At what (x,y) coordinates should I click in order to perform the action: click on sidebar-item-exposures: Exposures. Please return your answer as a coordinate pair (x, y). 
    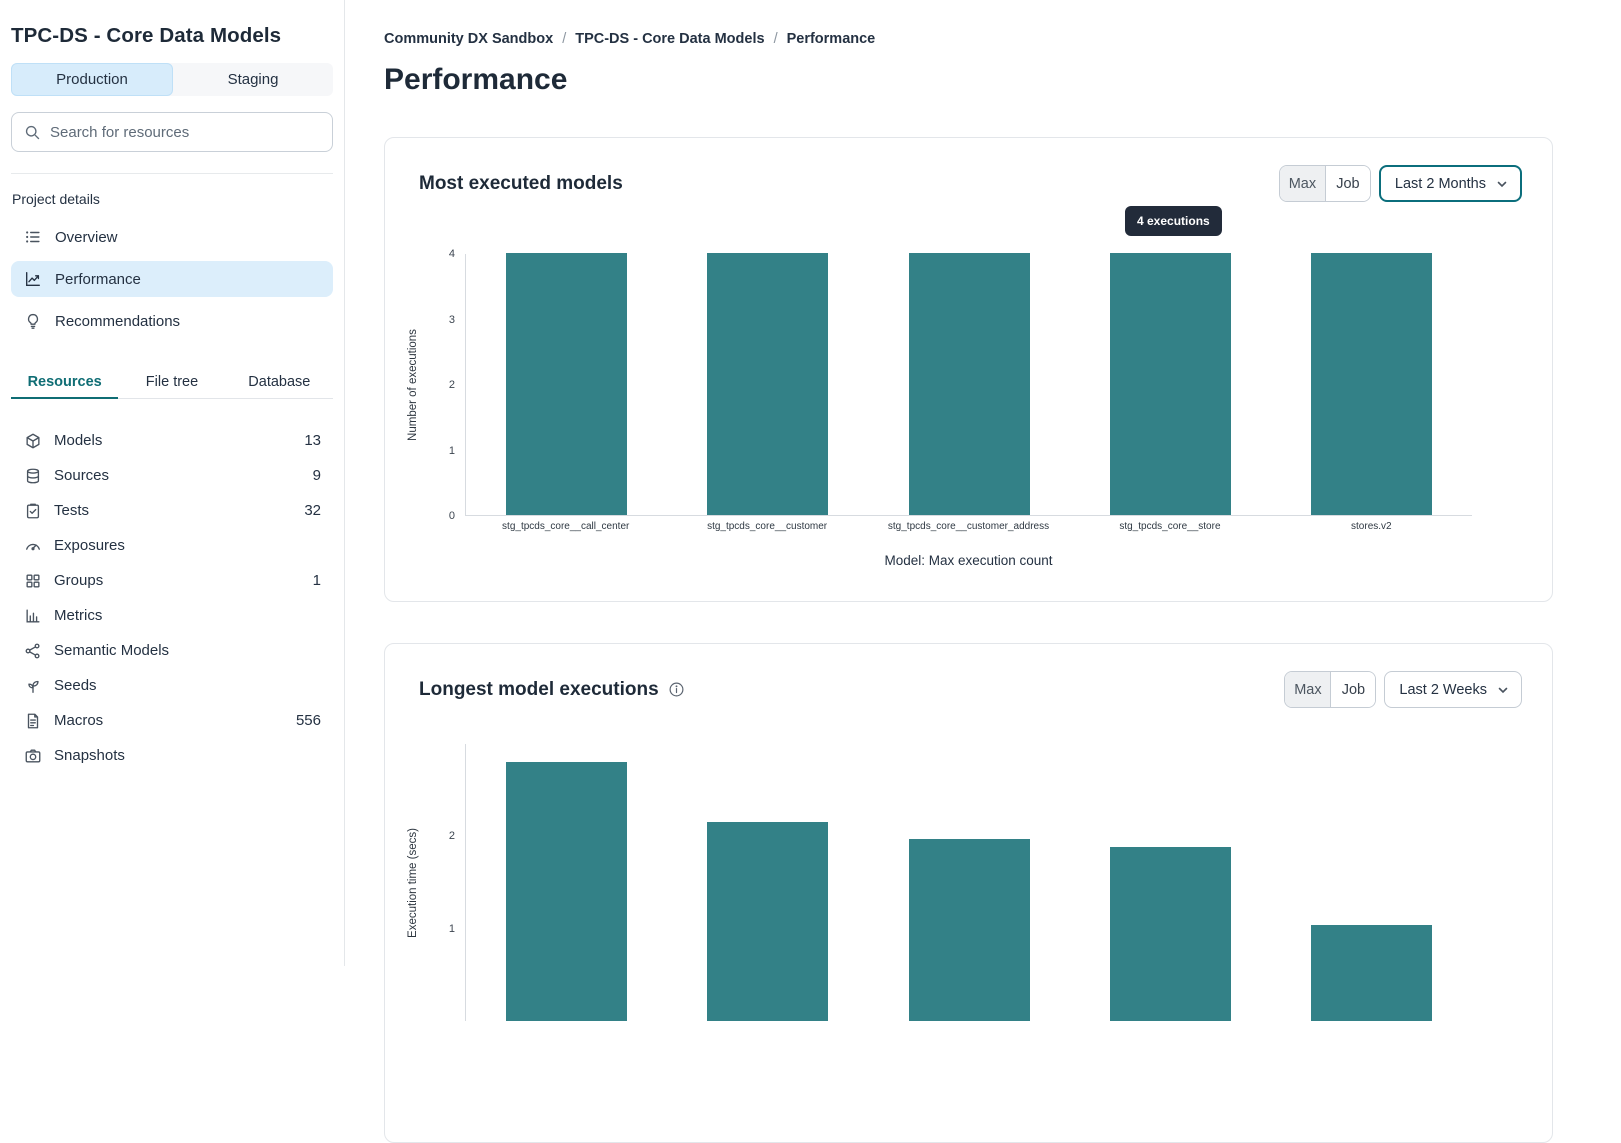
    Looking at the image, I should click on (172, 545).